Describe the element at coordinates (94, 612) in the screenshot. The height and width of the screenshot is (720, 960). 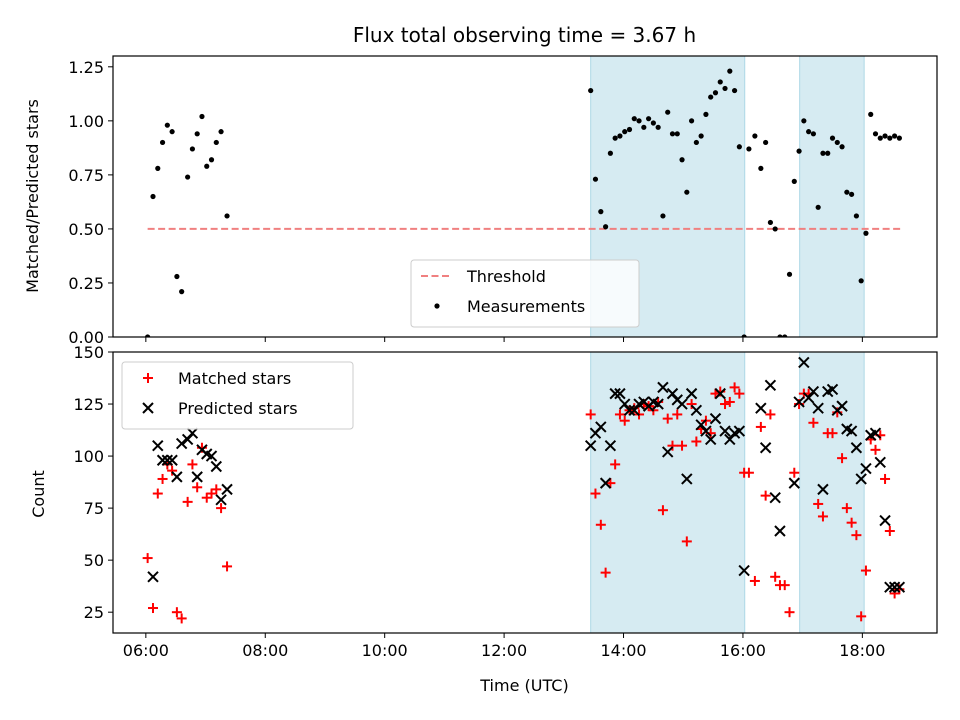
I see `bottom-y-tick-label: 25` at that location.